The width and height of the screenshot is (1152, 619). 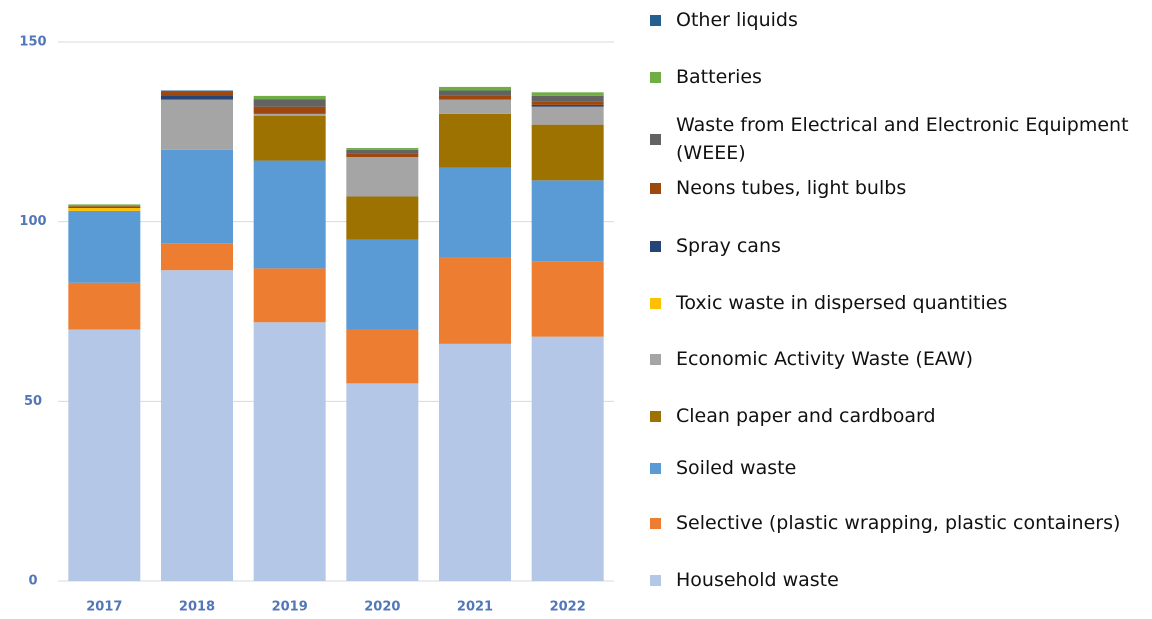 What do you see at coordinates (791, 188) in the screenshot?
I see `legend-label: Neons tubes, light bulbs` at bounding box center [791, 188].